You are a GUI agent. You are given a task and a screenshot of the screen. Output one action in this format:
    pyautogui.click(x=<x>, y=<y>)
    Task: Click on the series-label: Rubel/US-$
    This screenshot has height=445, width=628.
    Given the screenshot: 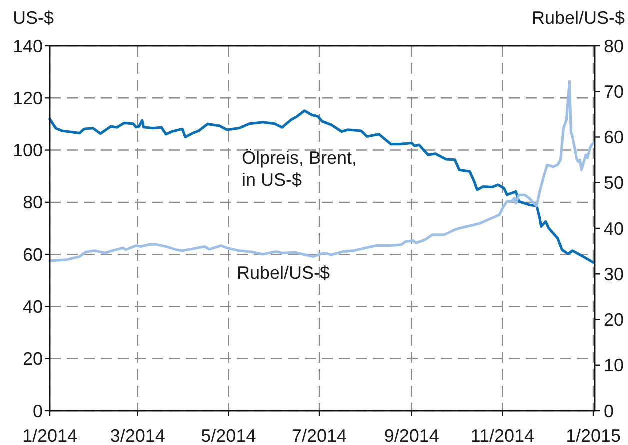 What is the action you would take?
    pyautogui.click(x=283, y=273)
    